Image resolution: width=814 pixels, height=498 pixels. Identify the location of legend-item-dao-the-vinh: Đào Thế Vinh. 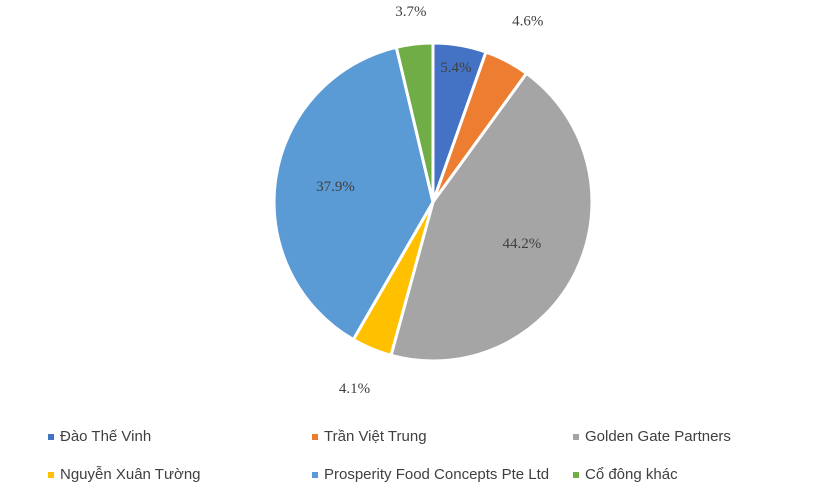
(99, 436).